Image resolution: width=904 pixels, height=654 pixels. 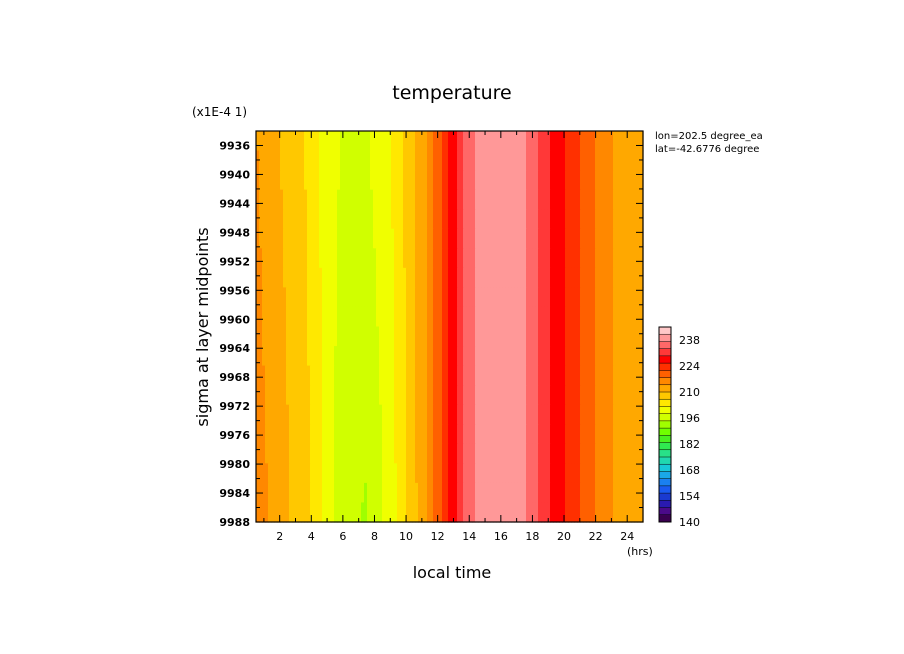 What do you see at coordinates (709, 136) in the screenshot?
I see `annotation-lon: lon=202.5 degree_ea` at bounding box center [709, 136].